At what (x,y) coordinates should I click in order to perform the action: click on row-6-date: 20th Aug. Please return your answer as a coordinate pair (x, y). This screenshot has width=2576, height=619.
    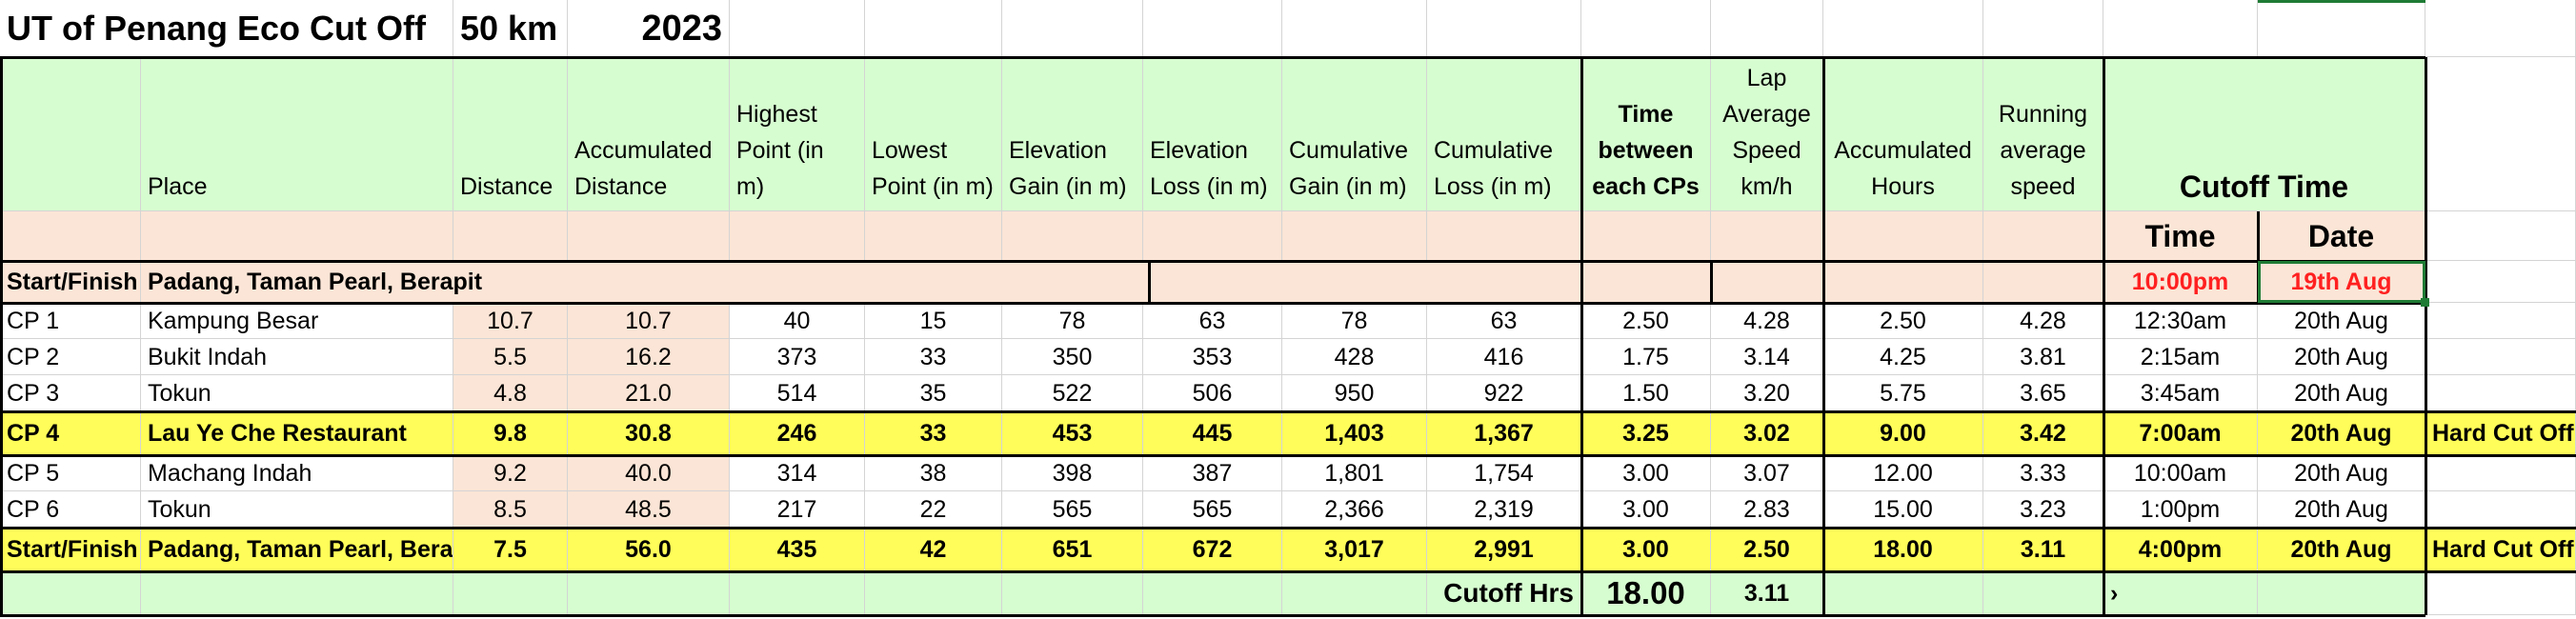
    Looking at the image, I should click on (2342, 509).